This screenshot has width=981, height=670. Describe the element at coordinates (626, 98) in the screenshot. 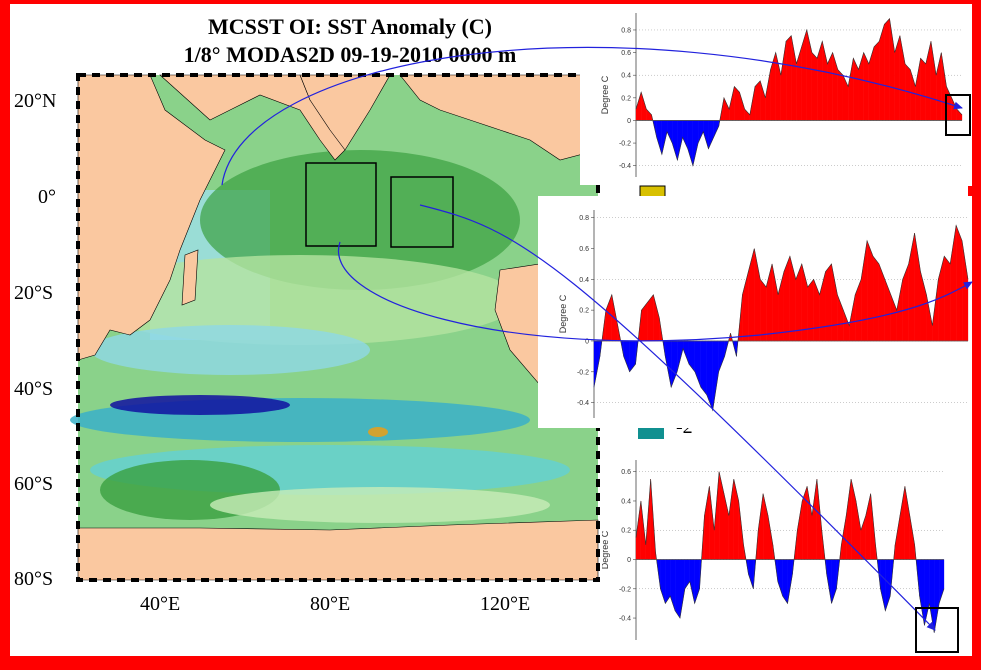

I see `y-tick-label: 0.2` at that location.